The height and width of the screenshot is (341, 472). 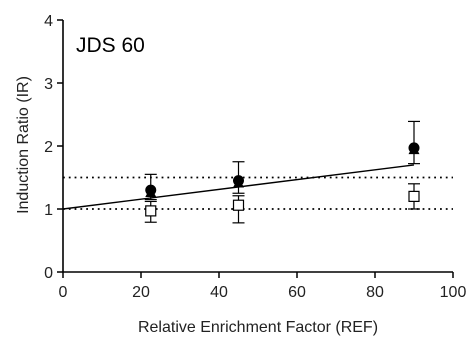 I want to click on x-tick-label: 100, so click(x=453, y=292).